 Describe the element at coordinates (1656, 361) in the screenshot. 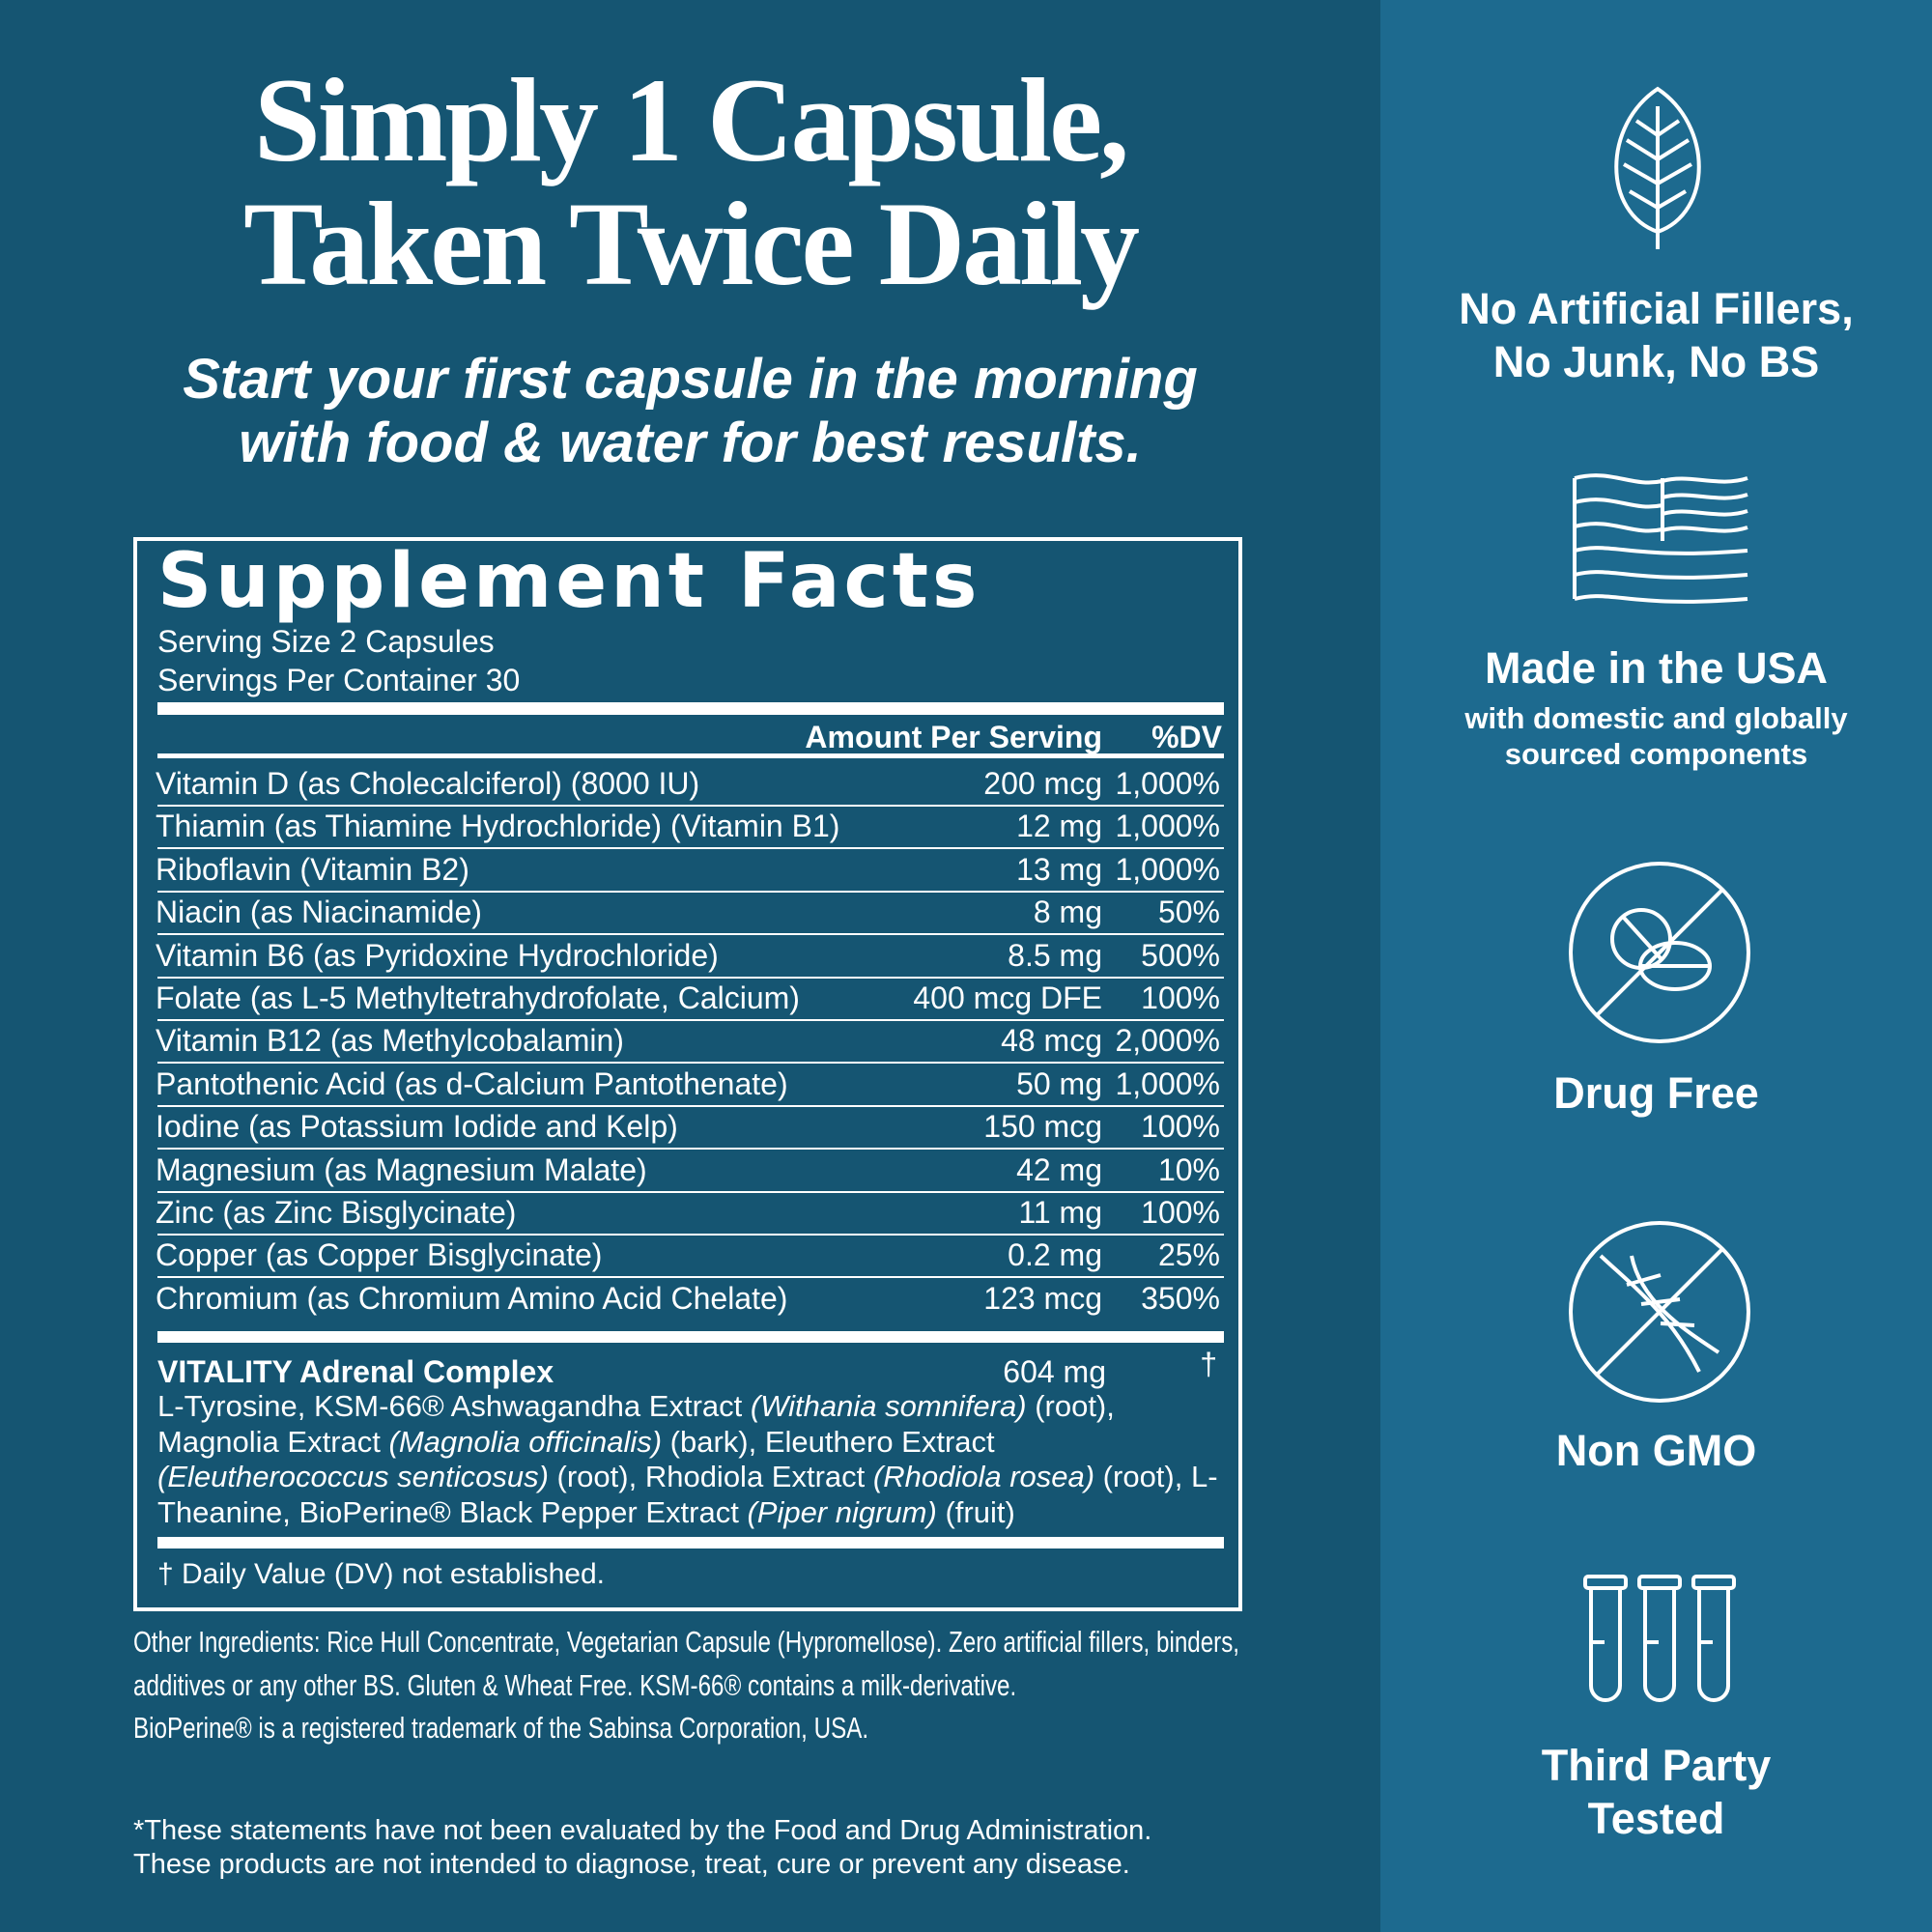

I see `feature-title: No Junk, No BS` at that location.